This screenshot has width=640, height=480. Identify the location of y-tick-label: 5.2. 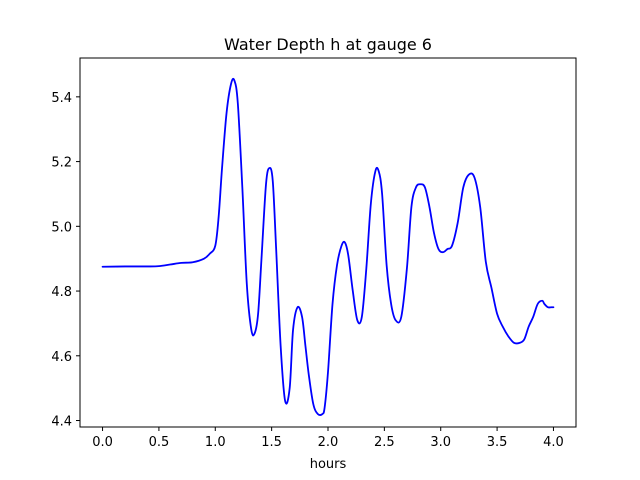
(61, 163).